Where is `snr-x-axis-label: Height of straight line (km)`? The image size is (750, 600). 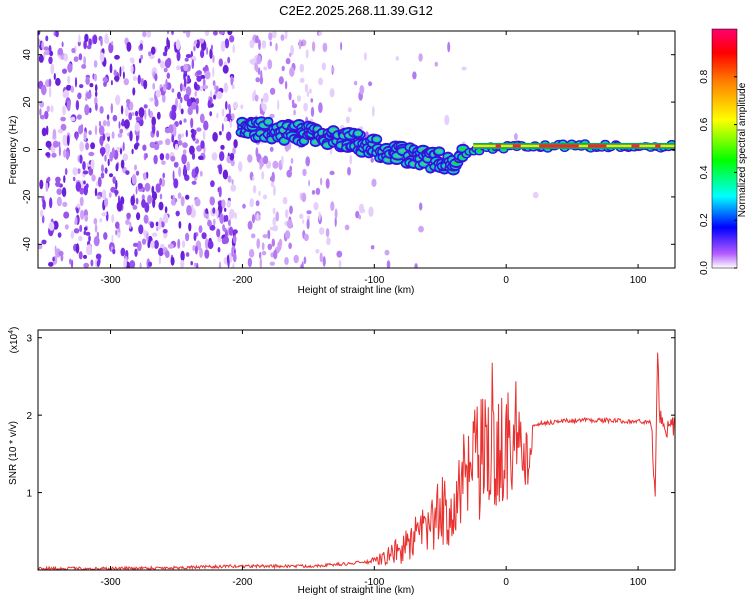
snr-x-axis-label: Height of straight line (km) is located at coordinates (356, 590).